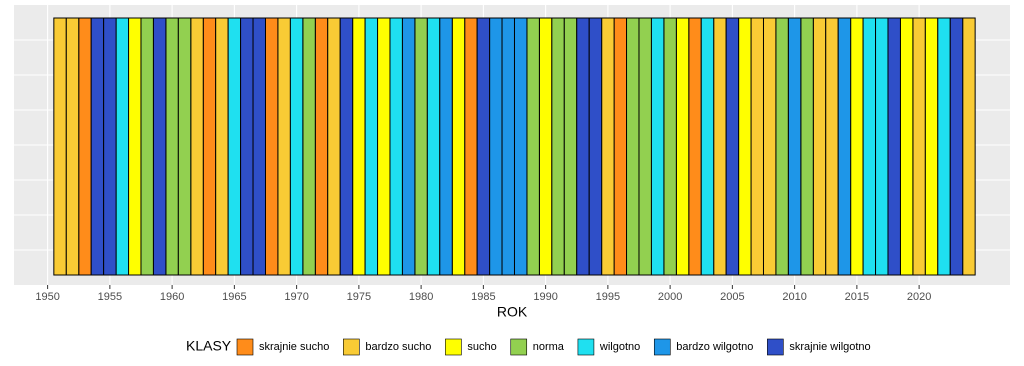 The width and height of the screenshot is (1024, 366). What do you see at coordinates (294, 347) in the screenshot?
I see `legend-label: skrajnie sucho` at bounding box center [294, 347].